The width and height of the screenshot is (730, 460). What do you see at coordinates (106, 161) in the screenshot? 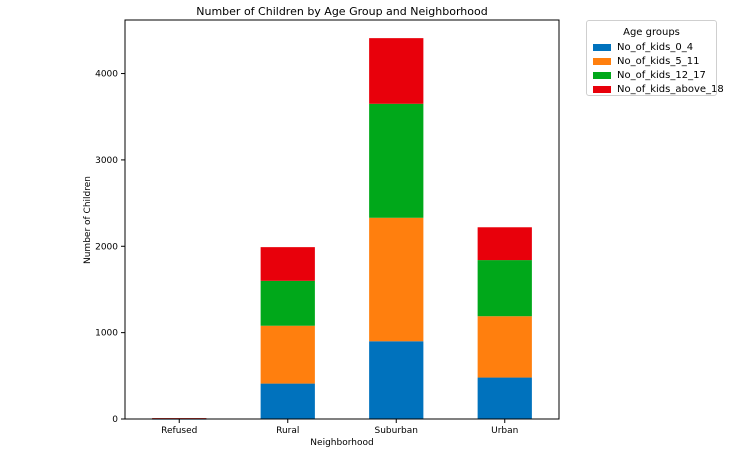
I see `y-tick-label: 3000` at bounding box center [106, 161].